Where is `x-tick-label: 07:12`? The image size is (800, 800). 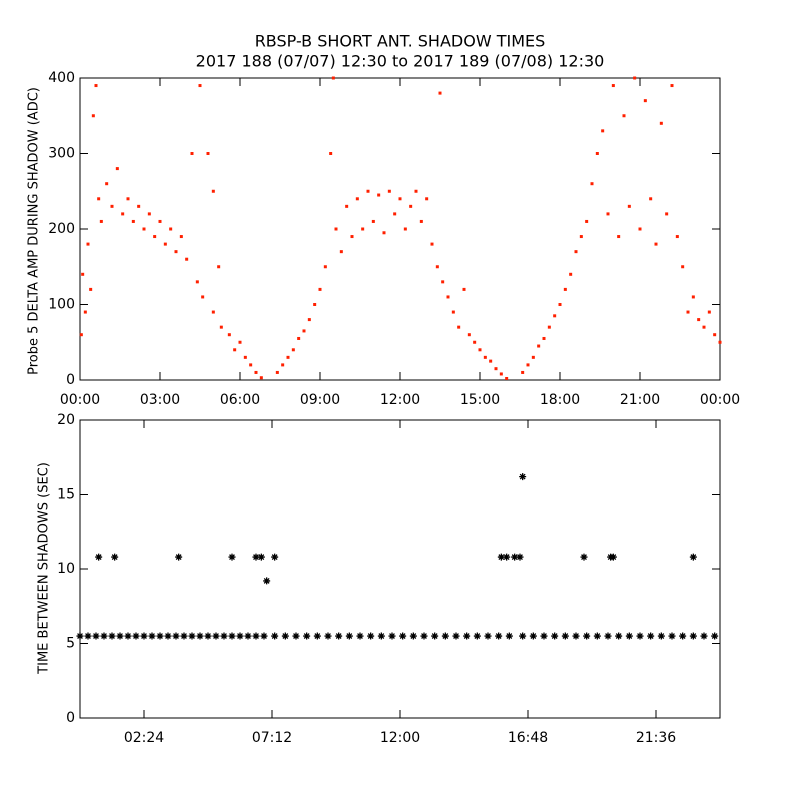
x-tick-label: 07:12 is located at coordinates (272, 738).